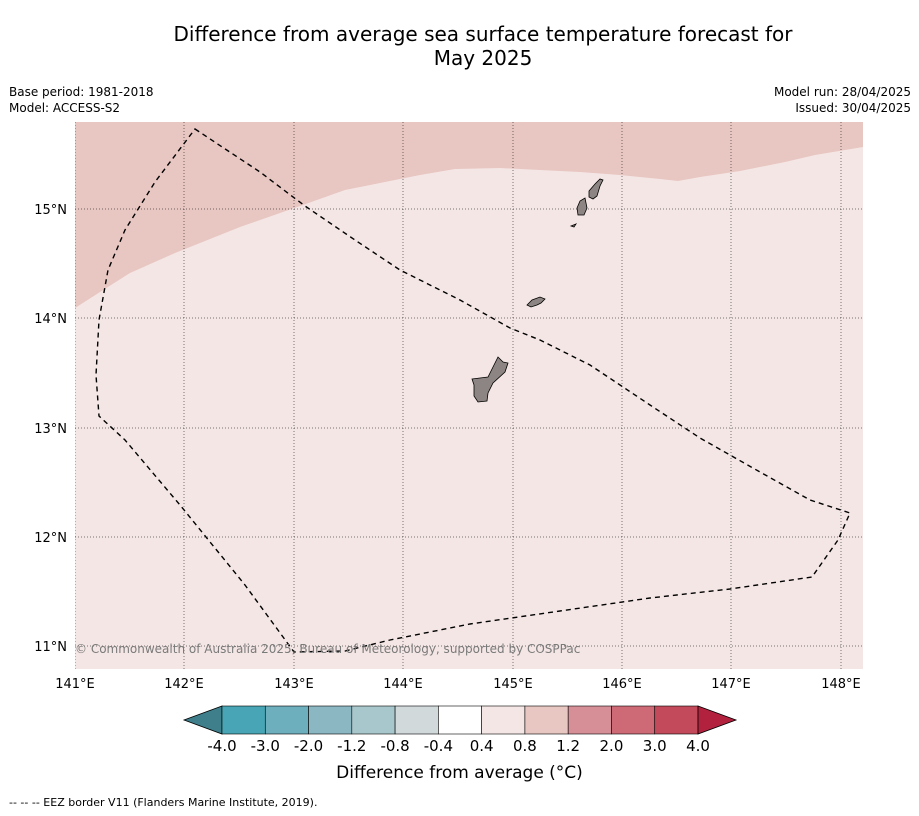 This screenshot has width=919, height=816. I want to click on meta-right: Model run: 28/04/2025 Issued: 30/04/2025, so click(842, 100).